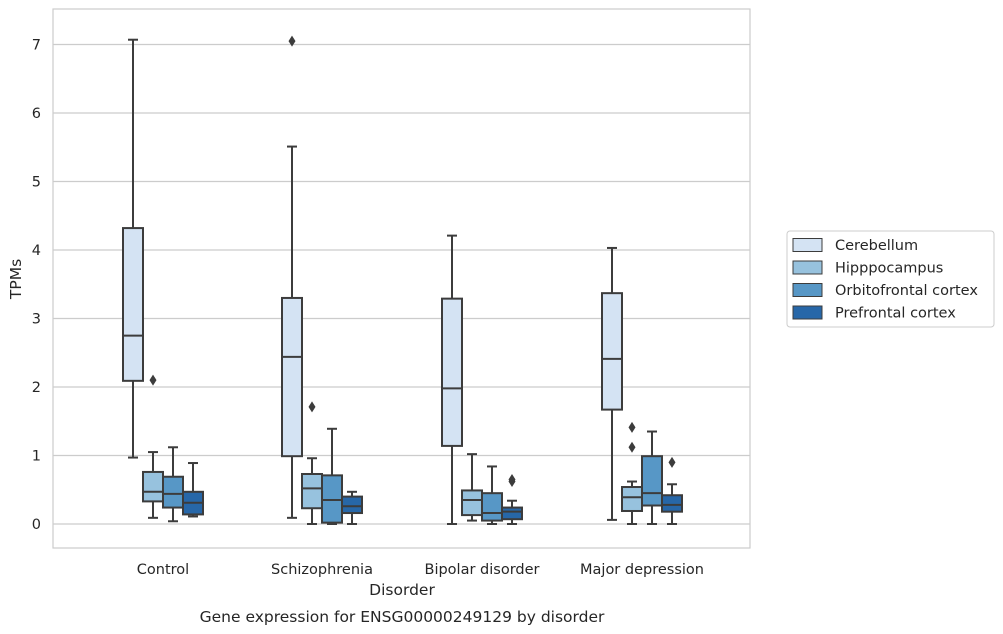 The height and width of the screenshot is (634, 1003). Describe the element at coordinates (482, 570) in the screenshot. I see `x-tick-label: Bipolar disorder` at that location.